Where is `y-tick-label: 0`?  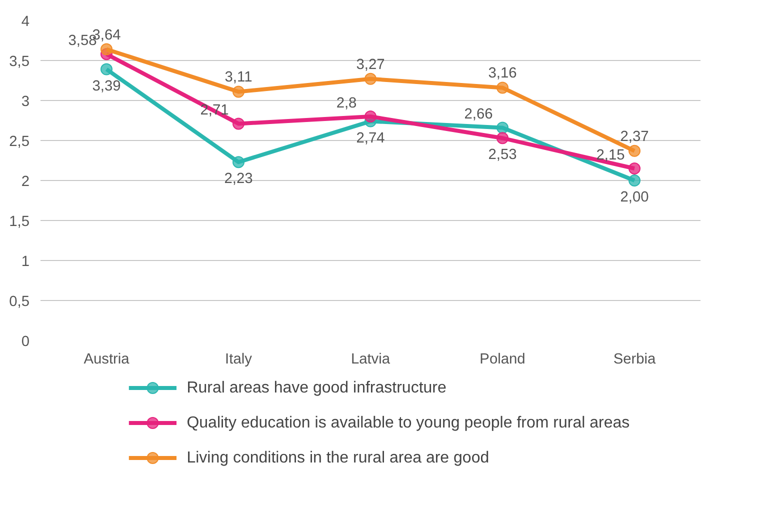
y-tick-label: 0 is located at coordinates (25, 342).